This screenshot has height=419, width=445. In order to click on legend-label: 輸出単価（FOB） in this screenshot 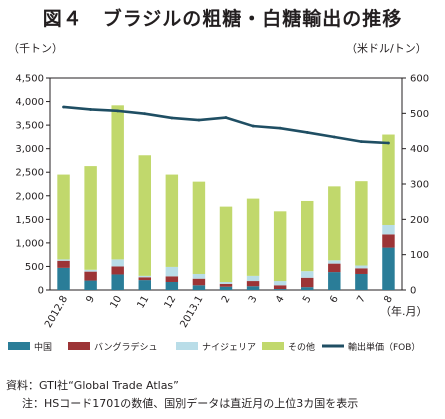, I will do `click(384, 347)`.